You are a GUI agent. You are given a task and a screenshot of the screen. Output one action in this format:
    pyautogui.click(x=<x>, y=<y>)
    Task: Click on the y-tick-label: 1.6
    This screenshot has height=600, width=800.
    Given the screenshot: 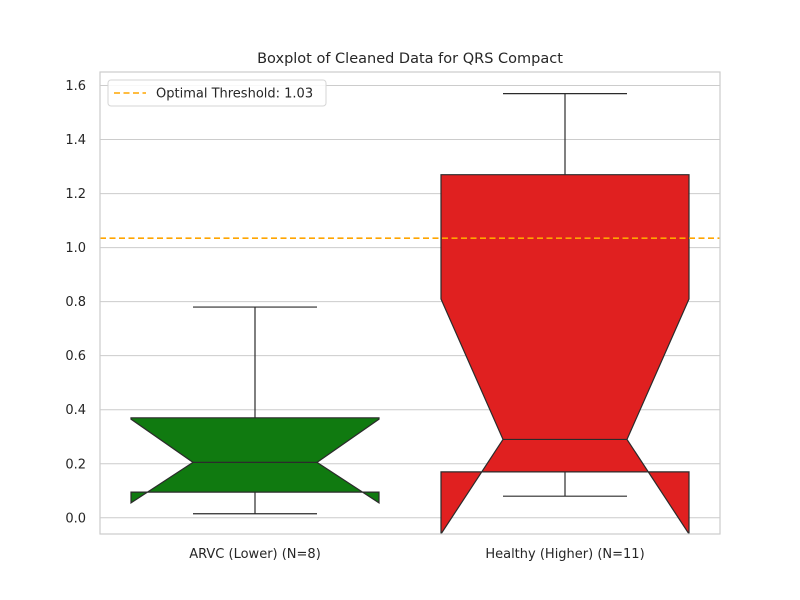 What is the action you would take?
    pyautogui.click(x=75, y=86)
    